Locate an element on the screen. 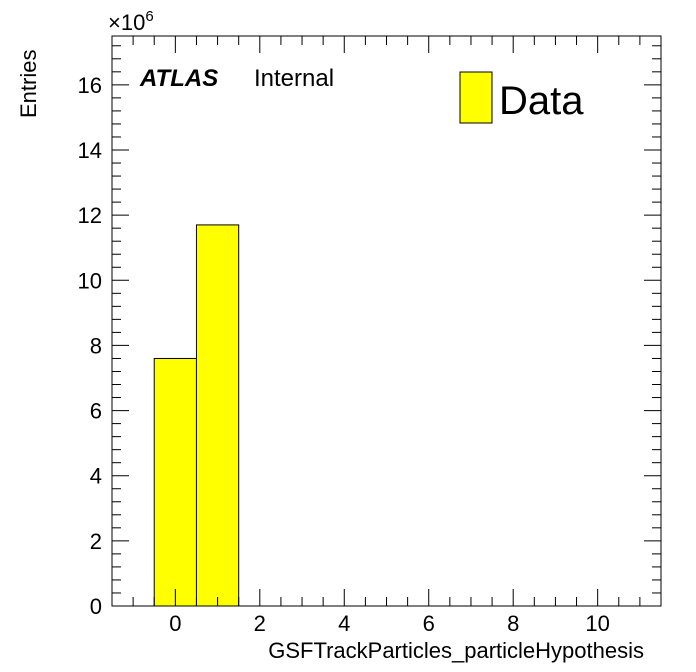 This screenshot has height=672, width=696. y-tick-label: 12 is located at coordinates (90, 215).